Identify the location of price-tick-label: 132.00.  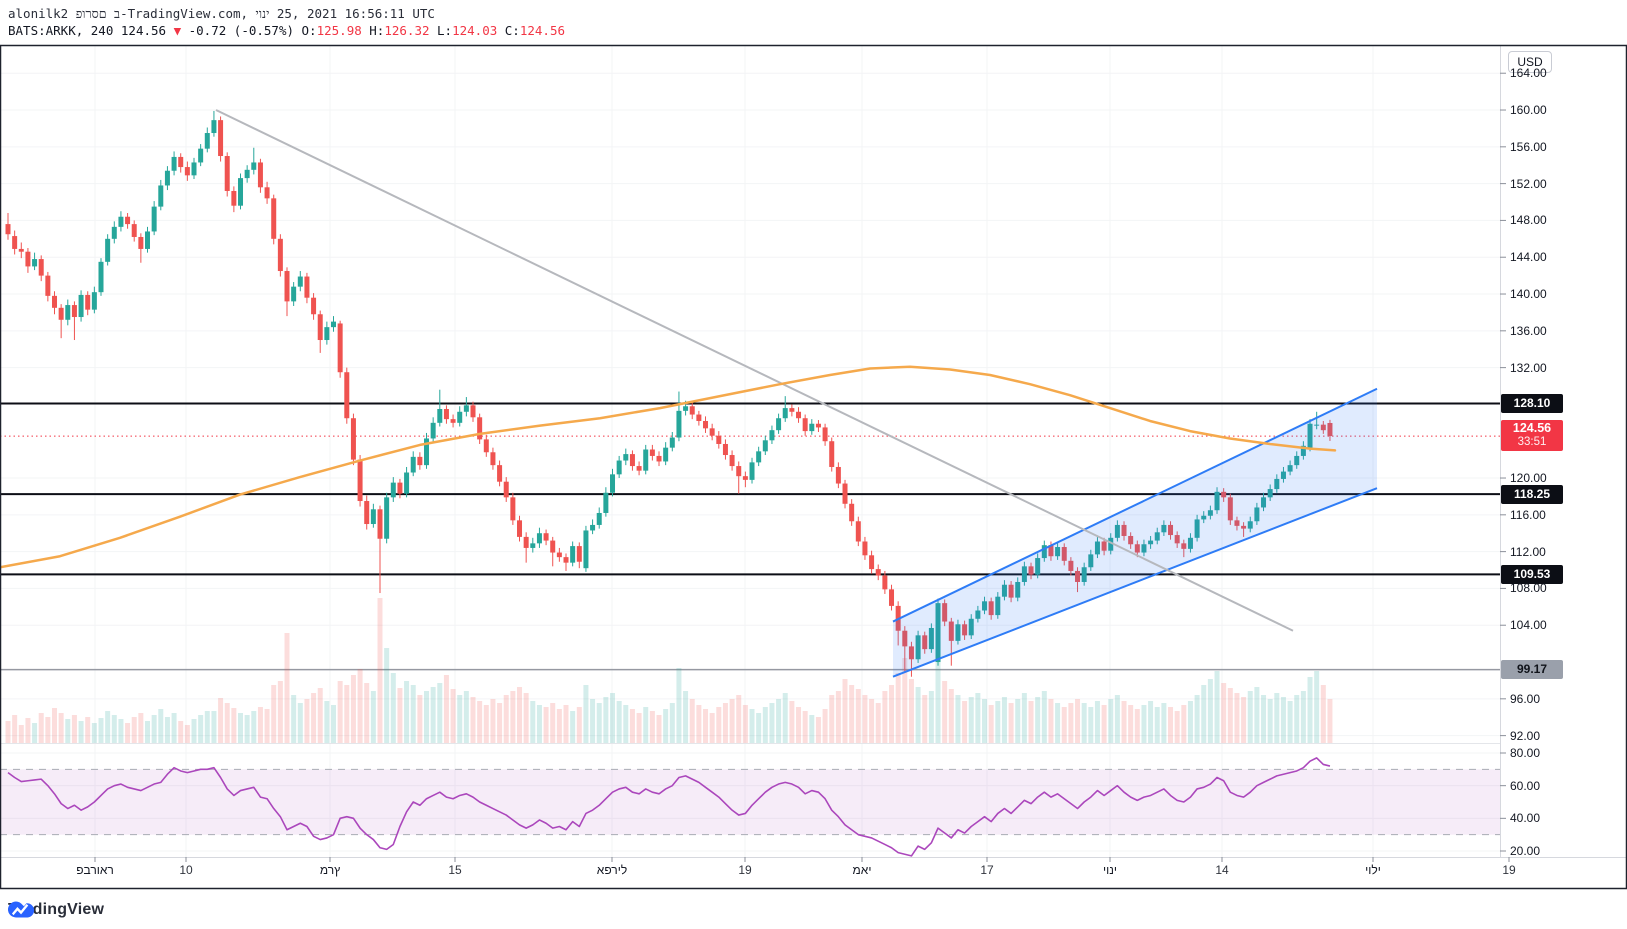
(1528, 367).